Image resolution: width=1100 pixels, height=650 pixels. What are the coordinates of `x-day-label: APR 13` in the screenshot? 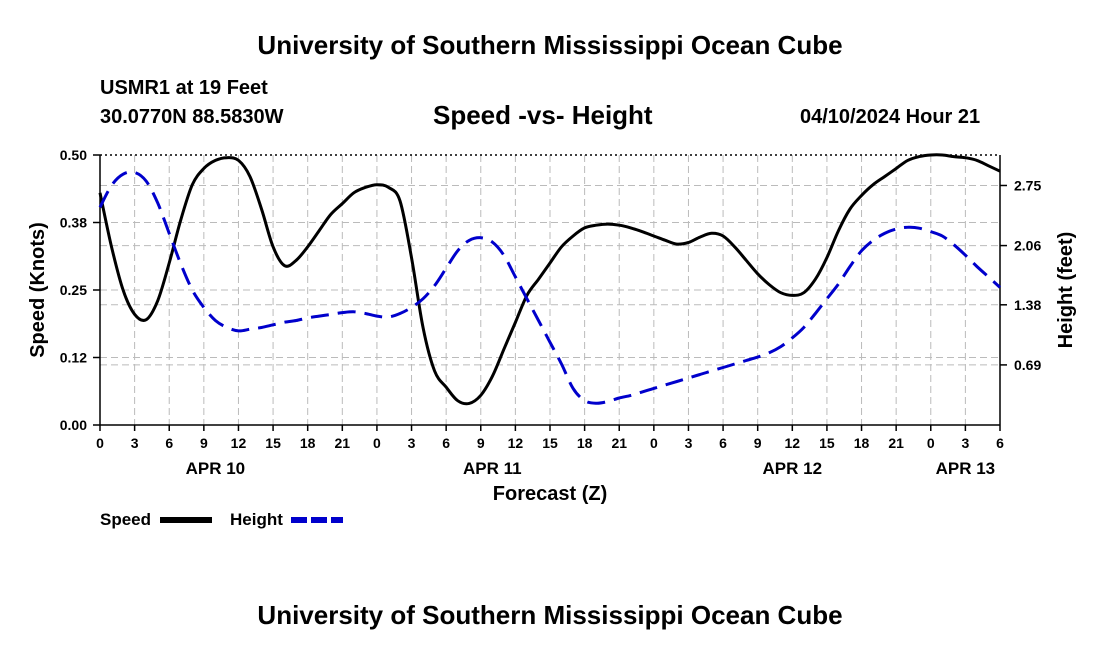 It's located at (966, 468).